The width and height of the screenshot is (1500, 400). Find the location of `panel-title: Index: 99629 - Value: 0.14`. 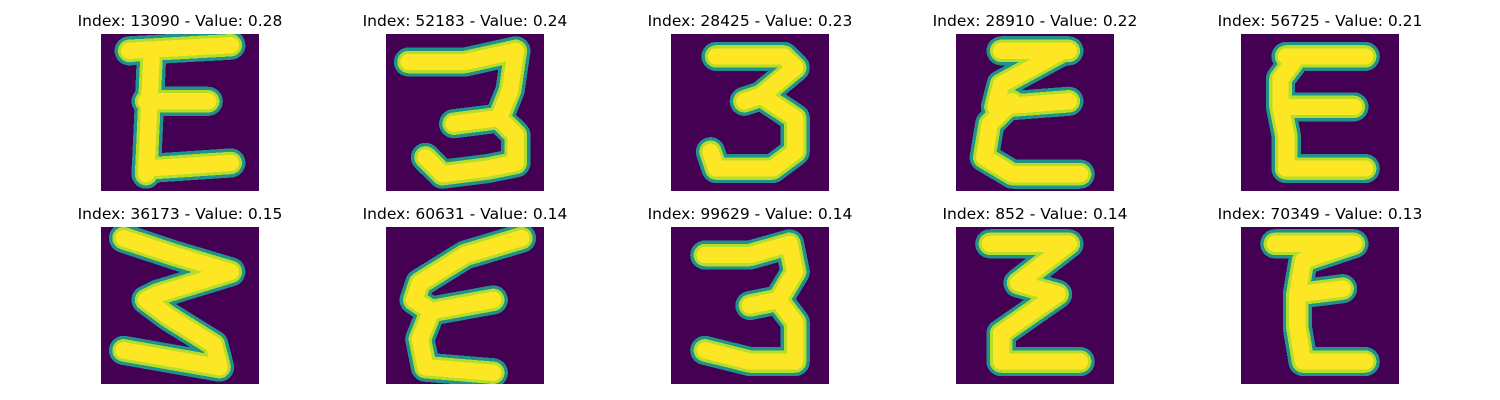

panel-title: Index: 99629 - Value: 0.14 is located at coordinates (750, 214).